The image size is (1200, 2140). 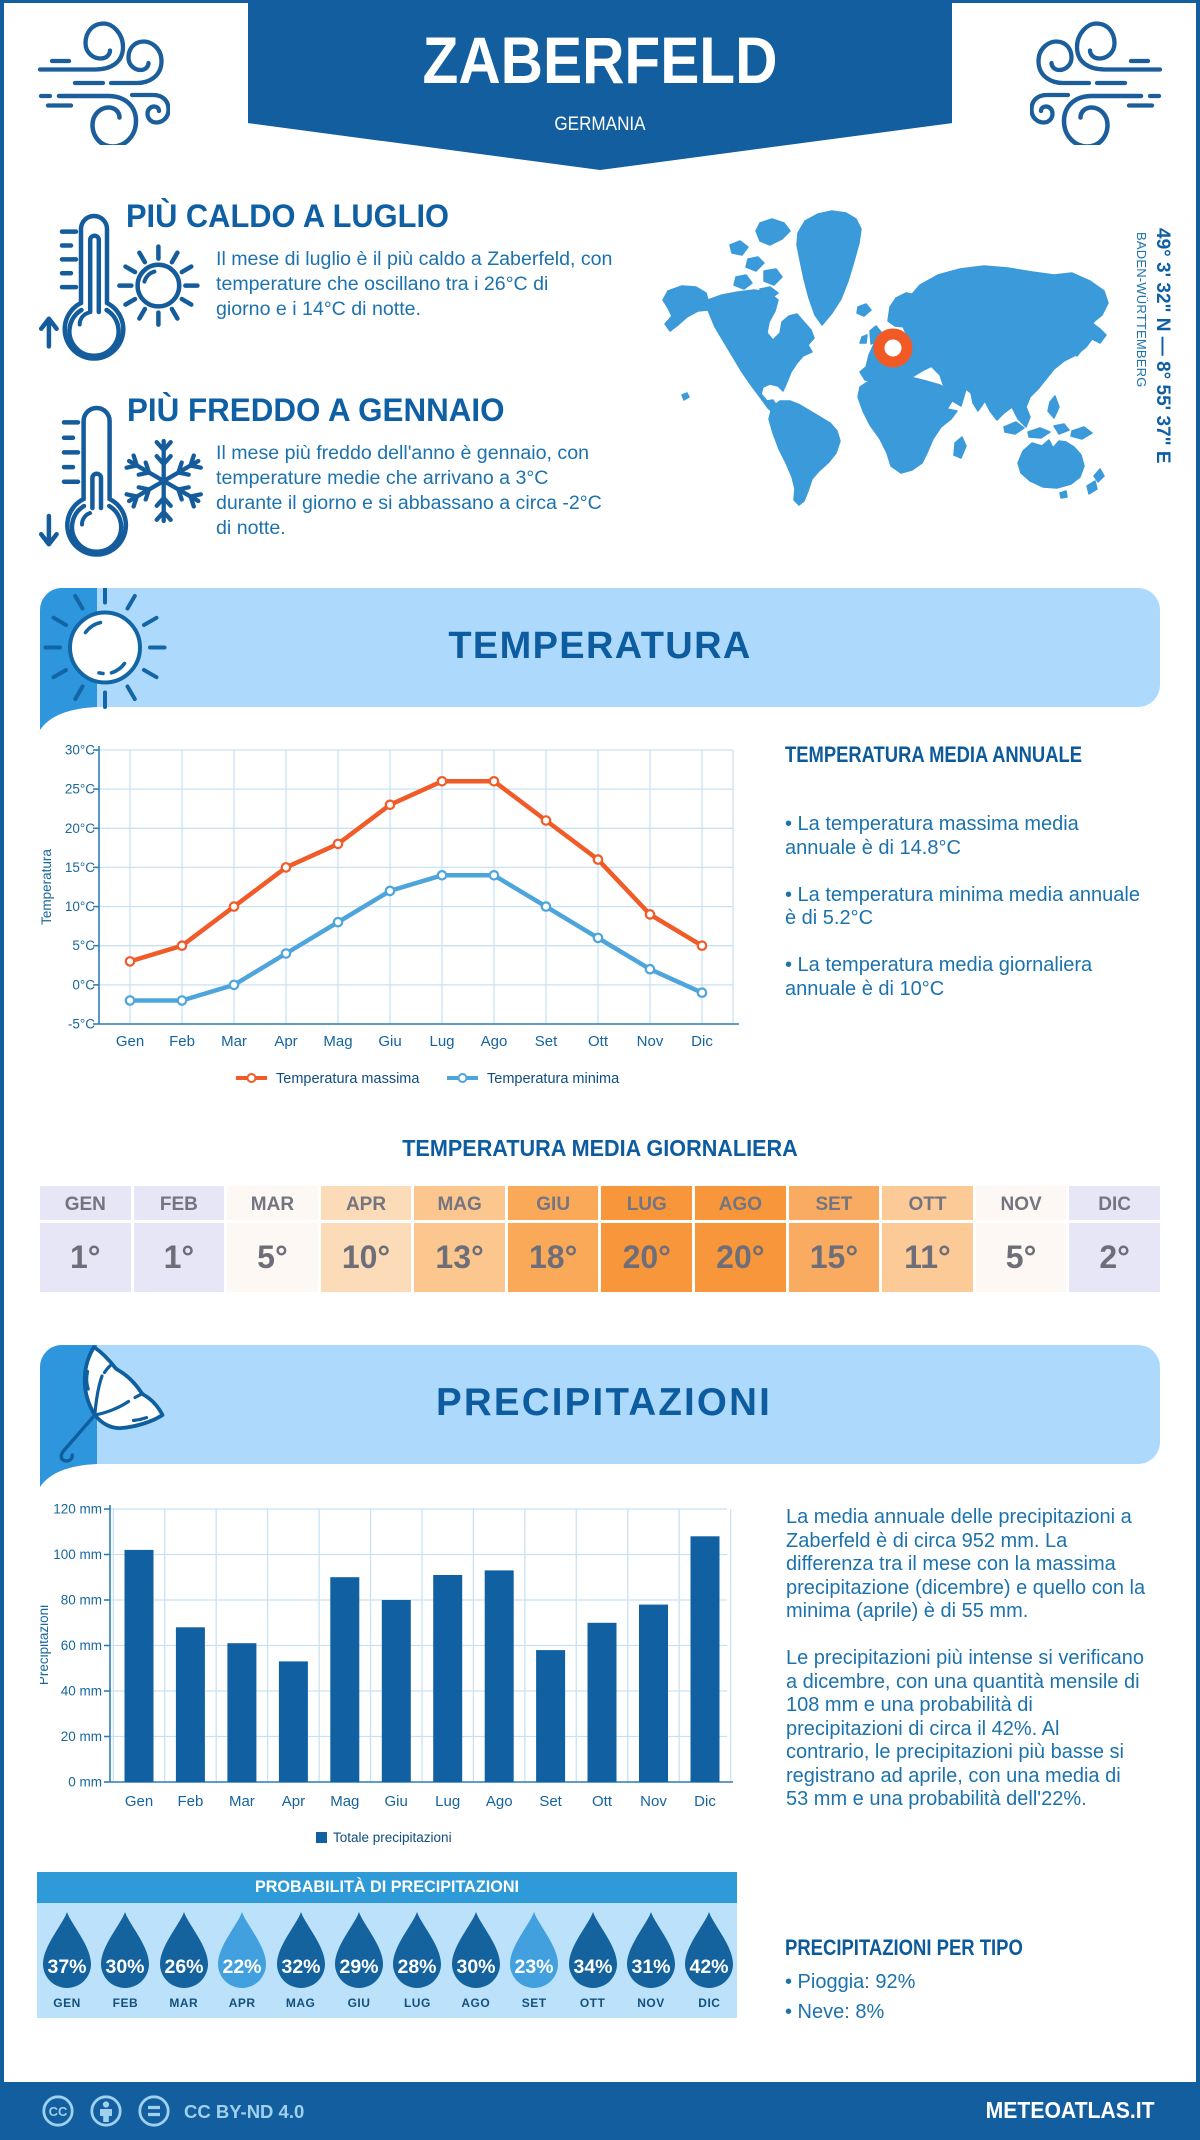 What do you see at coordinates (58, 2111) in the screenshot?
I see `svg-text: CC` at bounding box center [58, 2111].